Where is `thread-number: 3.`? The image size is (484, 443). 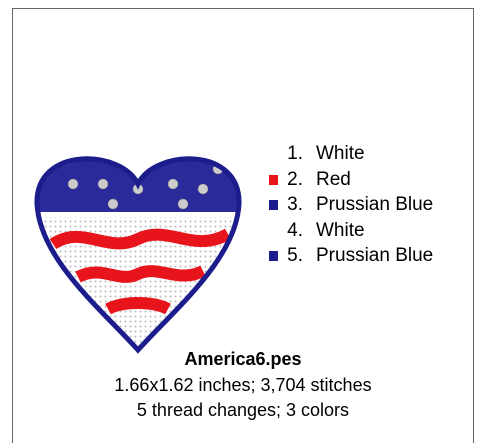 thread-number: 3. is located at coordinates (295, 204).